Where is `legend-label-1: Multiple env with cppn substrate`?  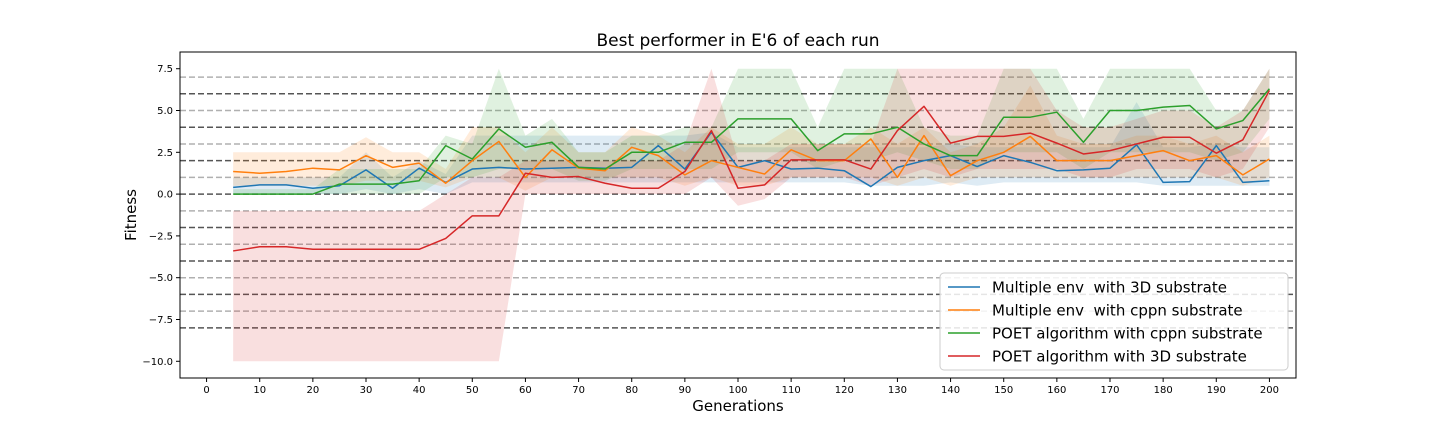
legend-label-1: Multiple env with cppn substrate is located at coordinates (1117, 311).